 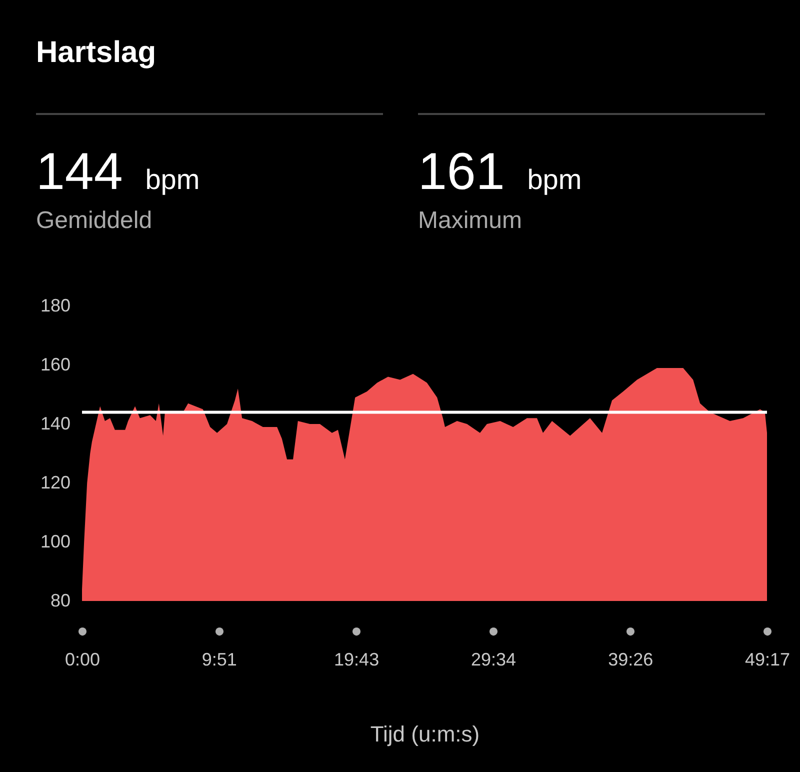 I want to click on x-tick-label: 29:34, so click(x=493, y=660).